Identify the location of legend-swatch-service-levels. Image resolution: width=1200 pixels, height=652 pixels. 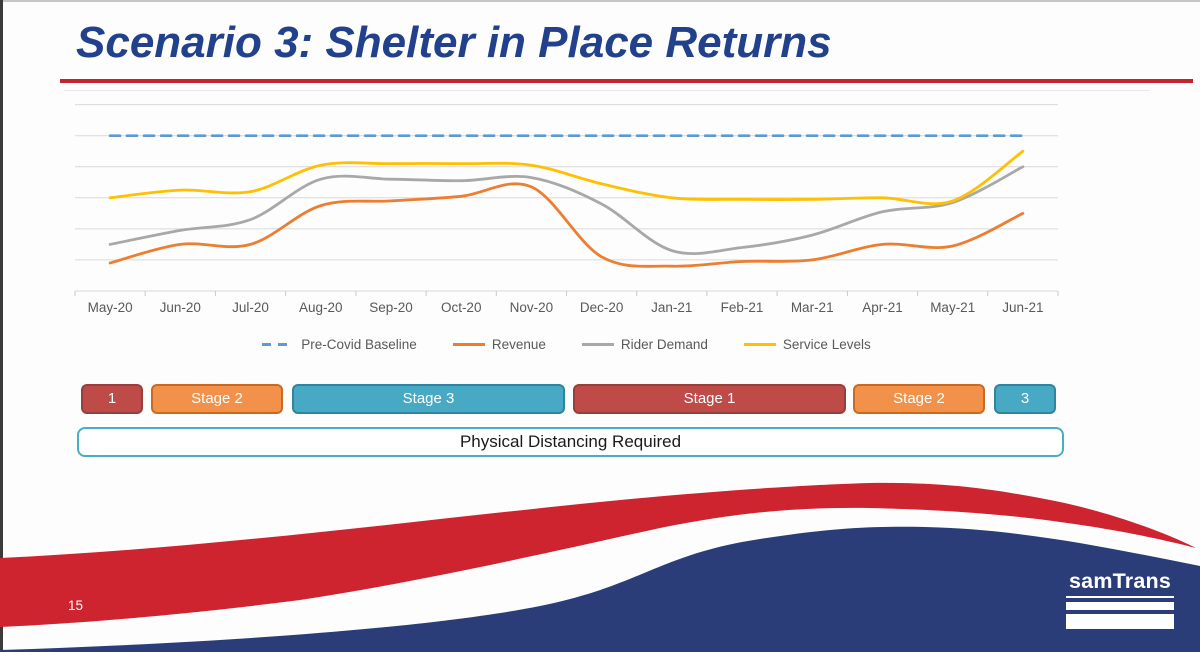
(759, 344).